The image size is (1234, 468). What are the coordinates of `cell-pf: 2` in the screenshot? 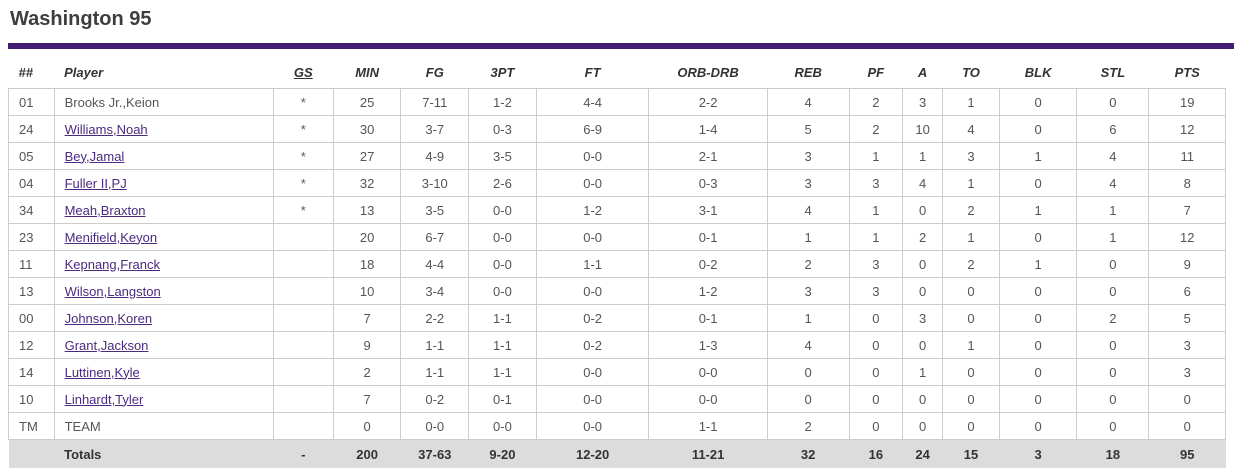 It's located at (875, 129).